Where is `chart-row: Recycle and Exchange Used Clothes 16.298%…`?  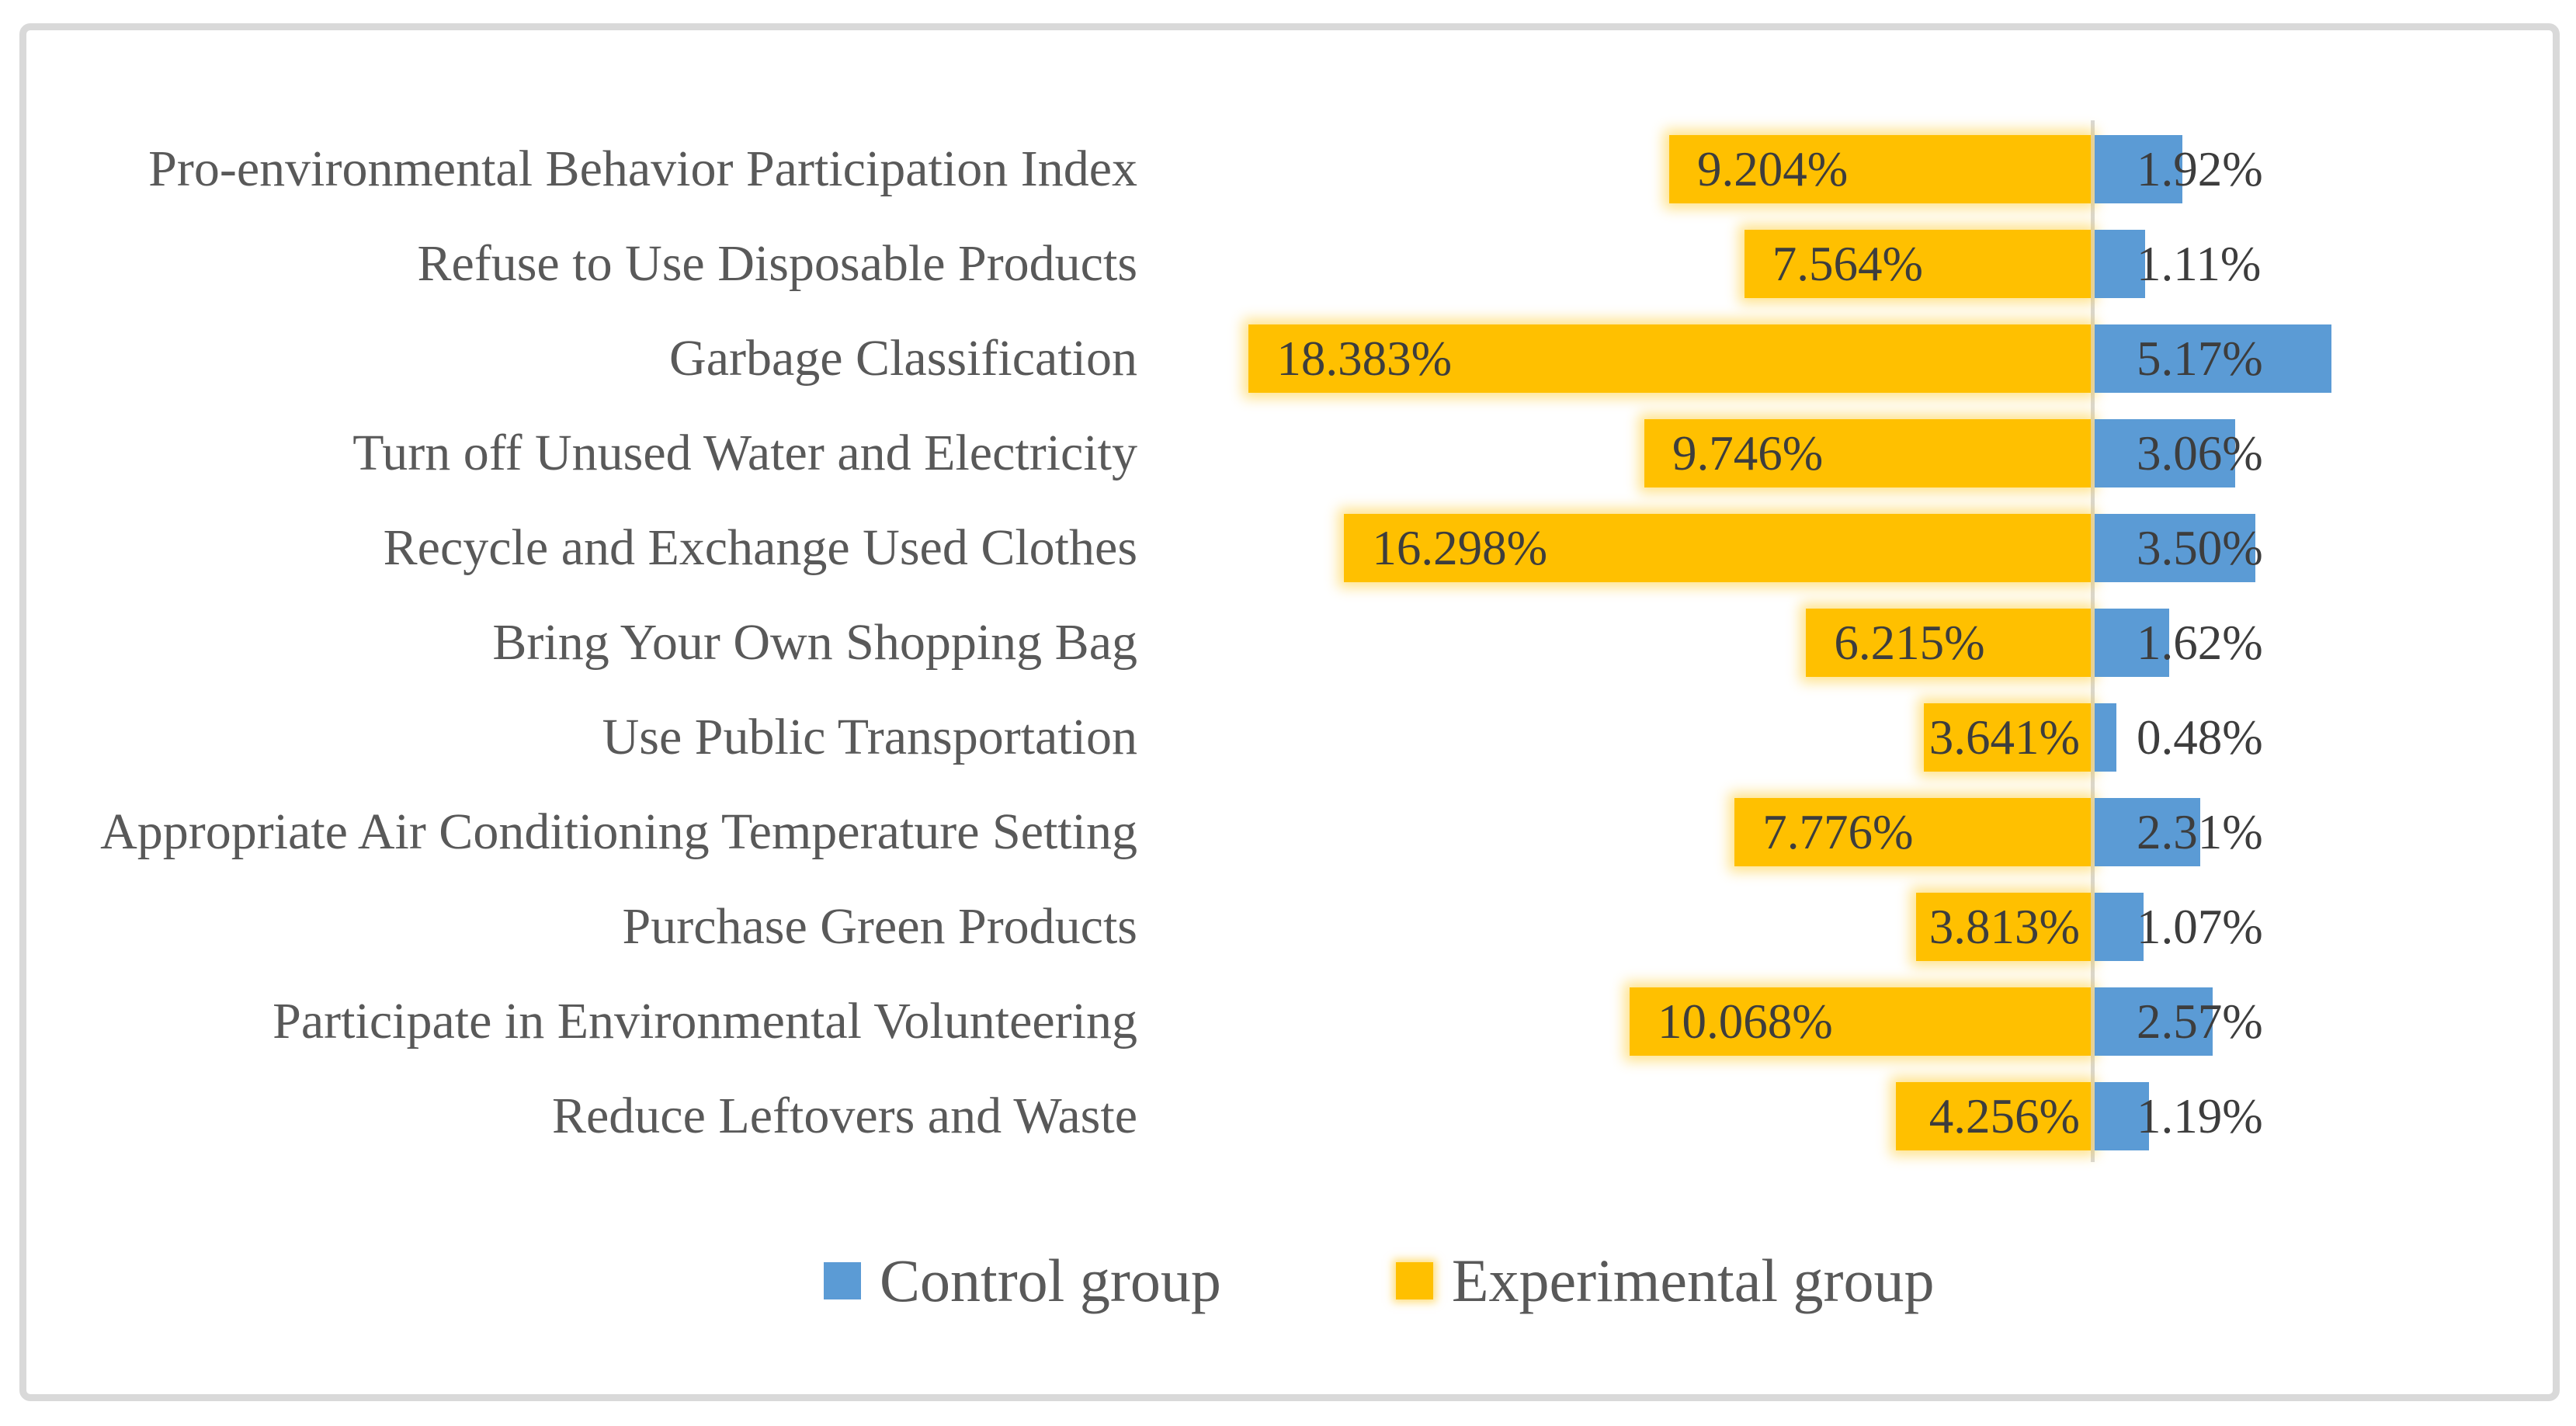 chart-row: Recycle and Exchange Used Clothes 16.298%… is located at coordinates (1288, 548).